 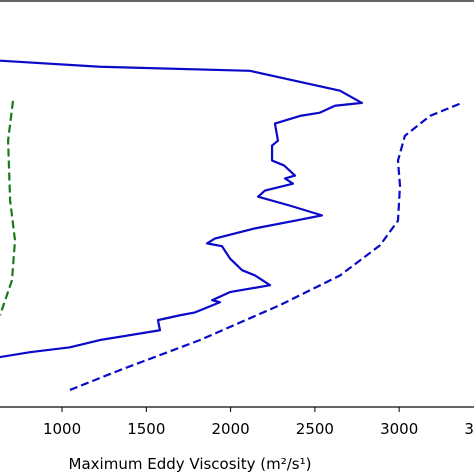 What do you see at coordinates (146, 429) in the screenshot?
I see `x-tick-label: 1500` at bounding box center [146, 429].